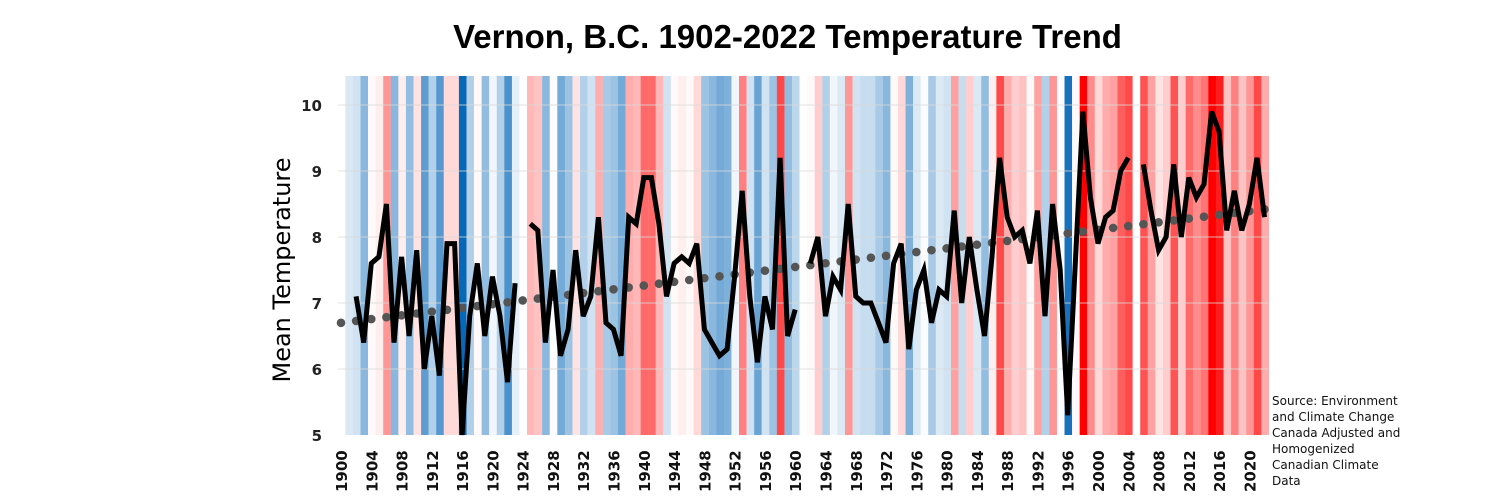 This screenshot has height=500, width=1500. What do you see at coordinates (1250, 255) in the screenshot?
I see `stripe-2020` at bounding box center [1250, 255].